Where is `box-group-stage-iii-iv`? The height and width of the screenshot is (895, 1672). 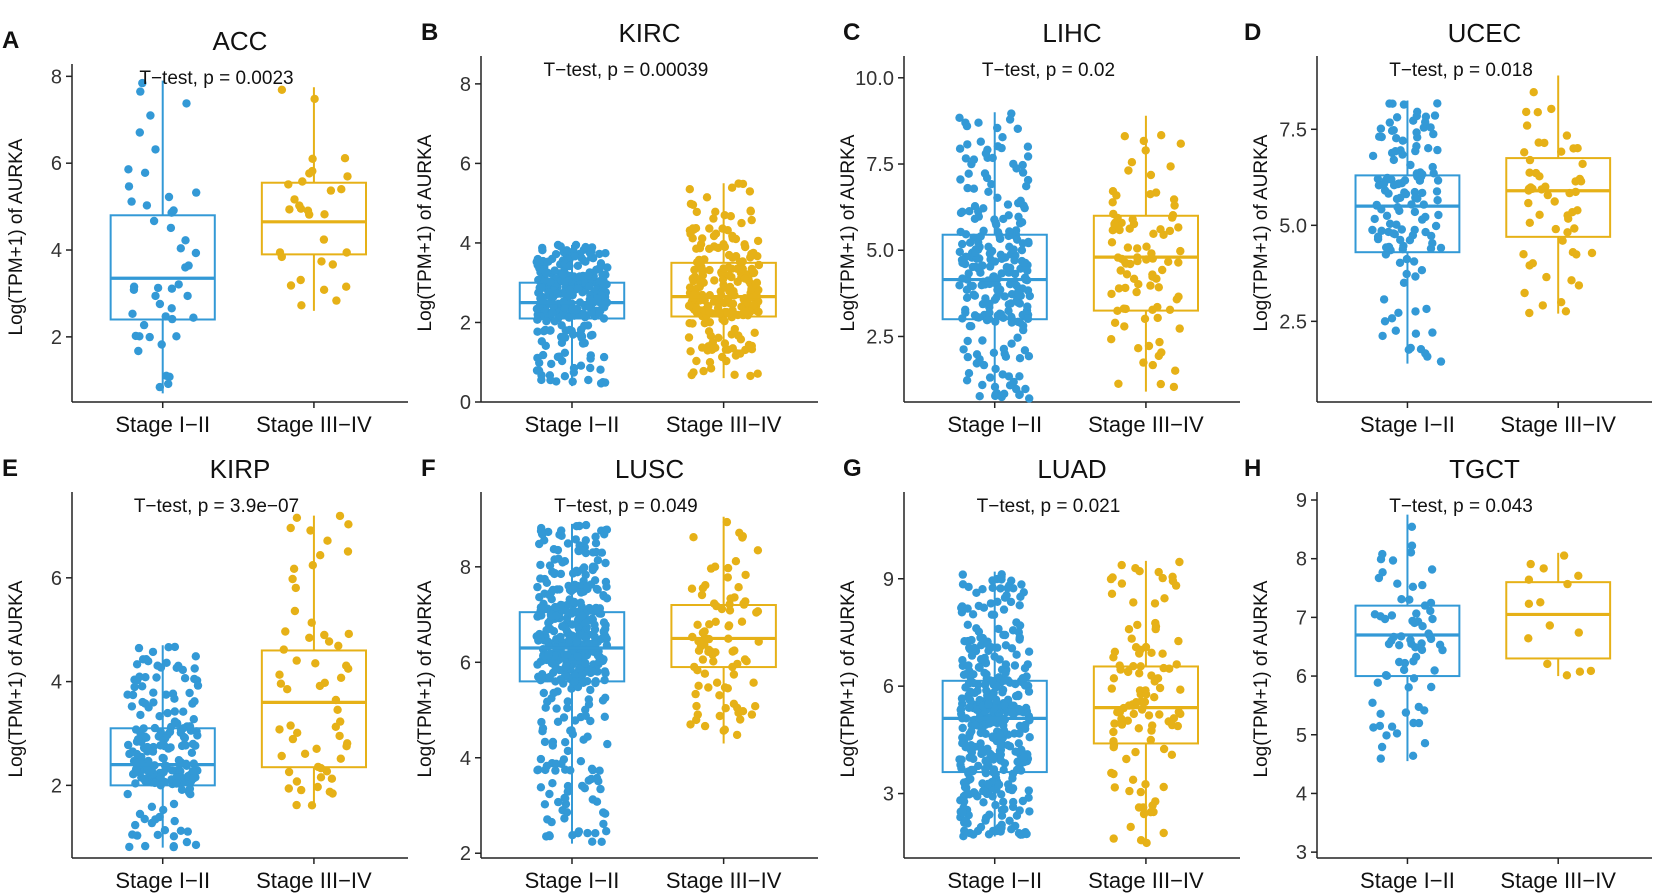 box-group-stage-iii-iv is located at coordinates (1145, 253).